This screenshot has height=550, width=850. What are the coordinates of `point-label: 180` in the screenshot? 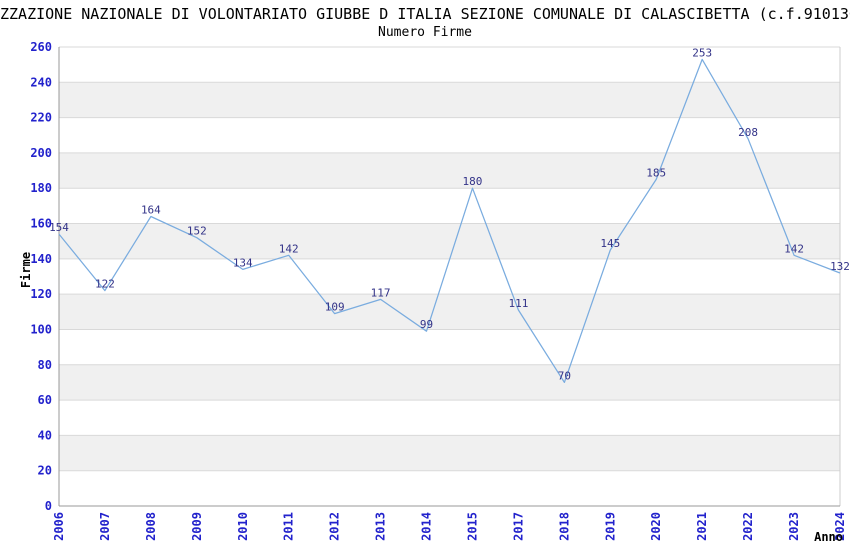 It's located at (473, 181).